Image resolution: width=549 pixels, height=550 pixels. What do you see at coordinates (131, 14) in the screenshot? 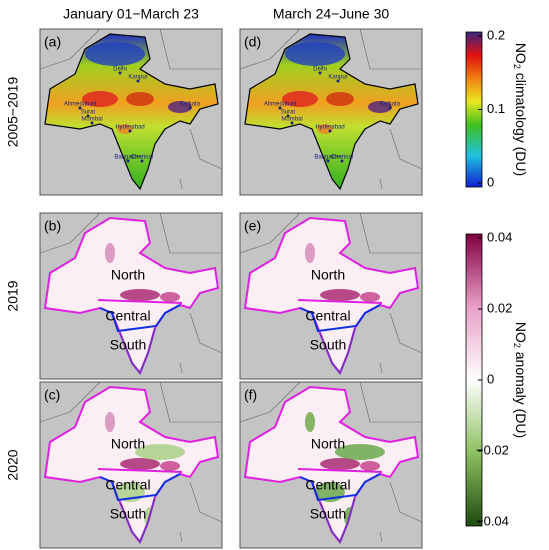
I see `column-title: January 01−March 23` at bounding box center [131, 14].